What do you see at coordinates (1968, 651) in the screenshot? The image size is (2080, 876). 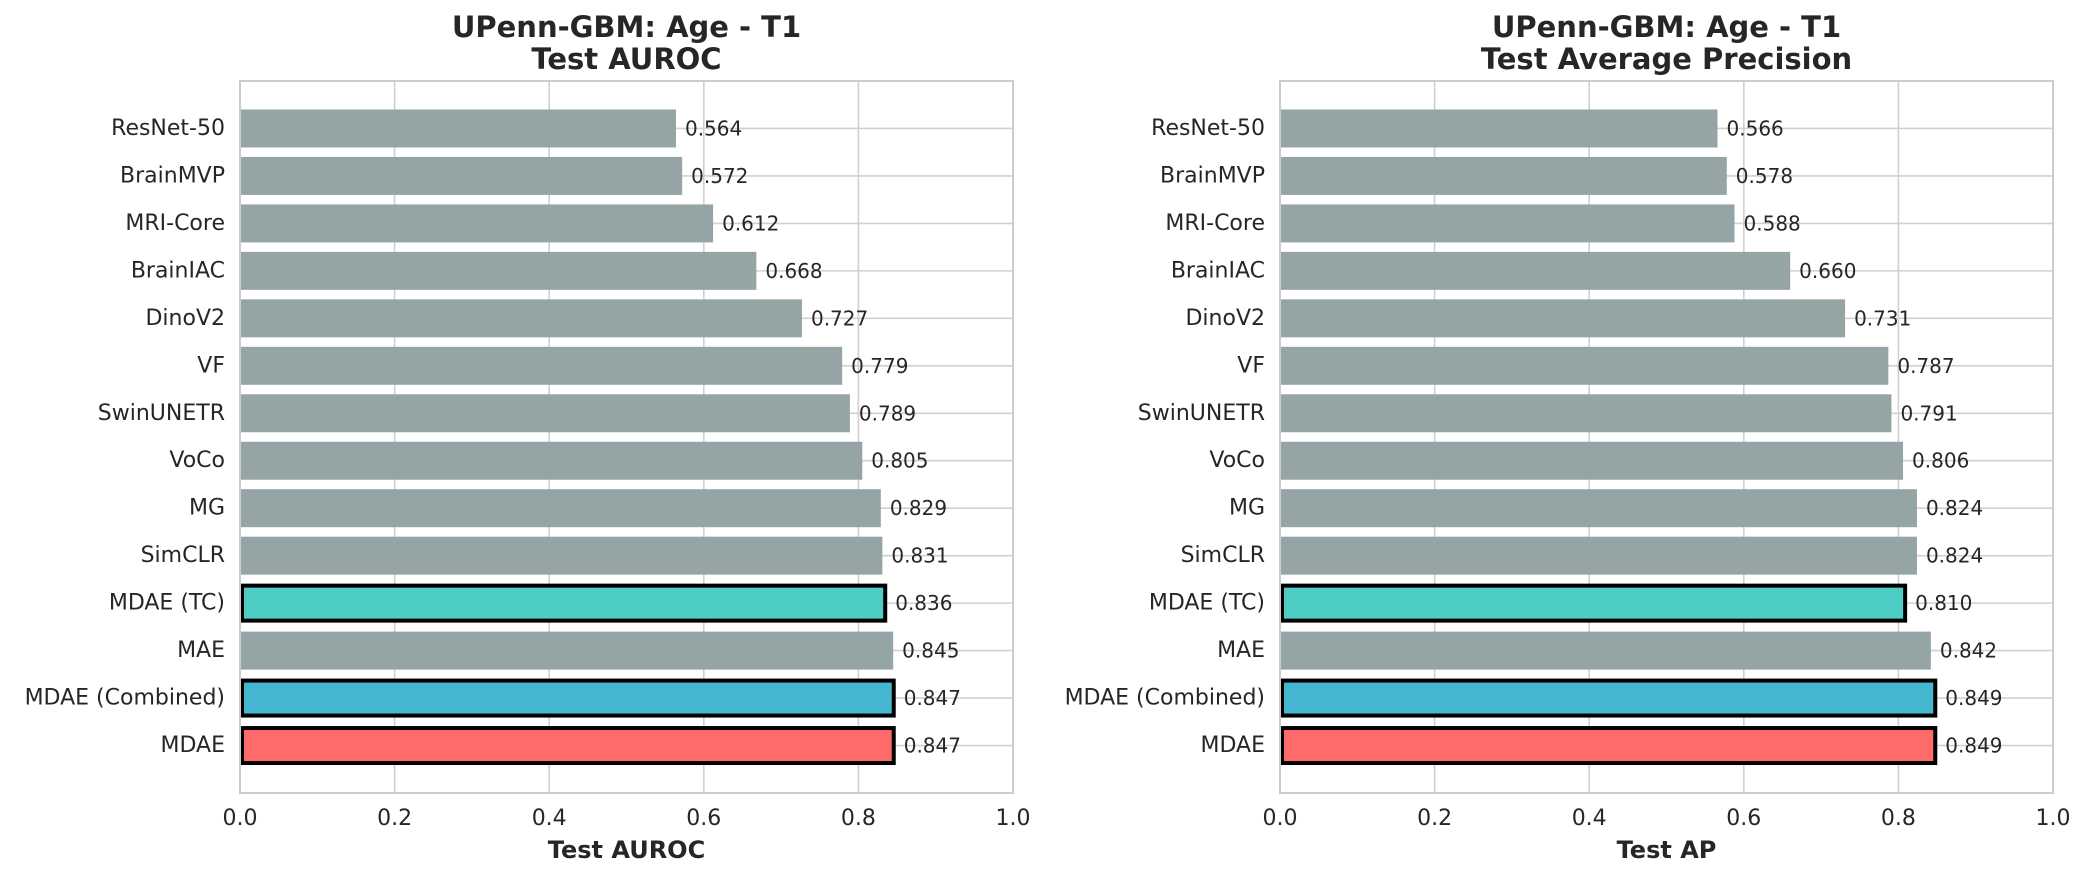 I see `data-label: 0.842` at bounding box center [1968, 651].